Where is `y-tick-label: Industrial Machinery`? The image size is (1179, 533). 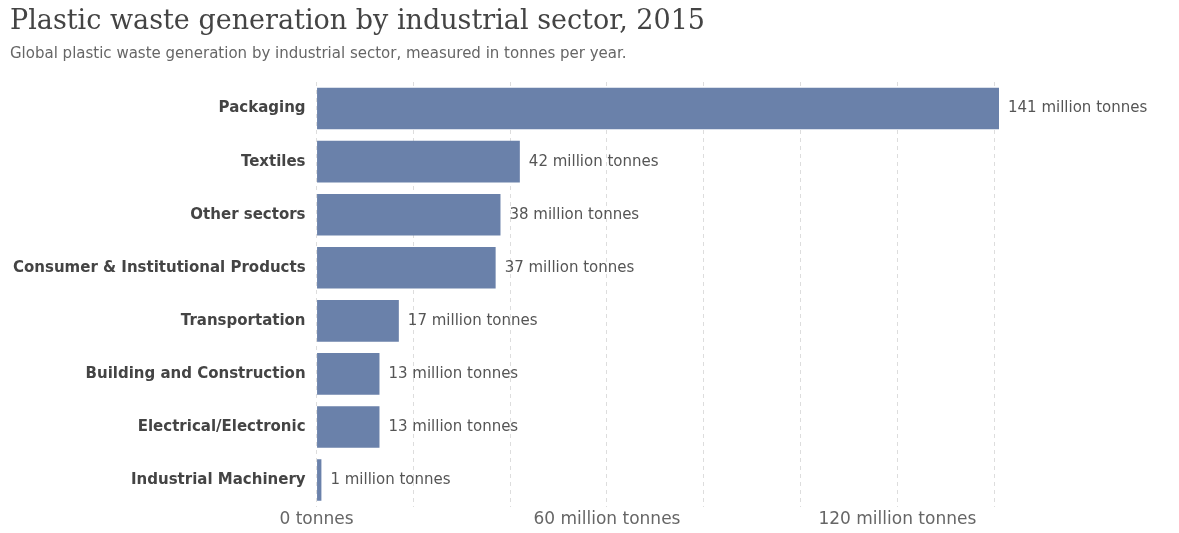
y-tick-label: Industrial Machinery is located at coordinates (218, 478).